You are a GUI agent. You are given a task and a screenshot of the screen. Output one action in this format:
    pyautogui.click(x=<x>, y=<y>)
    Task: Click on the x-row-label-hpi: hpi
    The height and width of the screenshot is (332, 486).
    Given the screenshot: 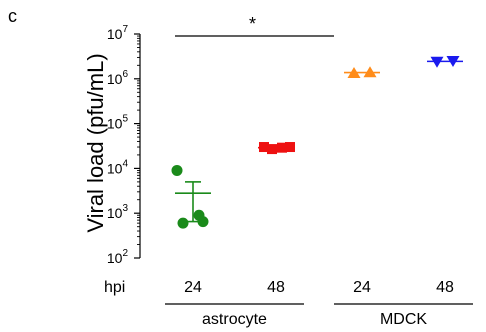 What is the action you would take?
    pyautogui.click(x=114, y=287)
    